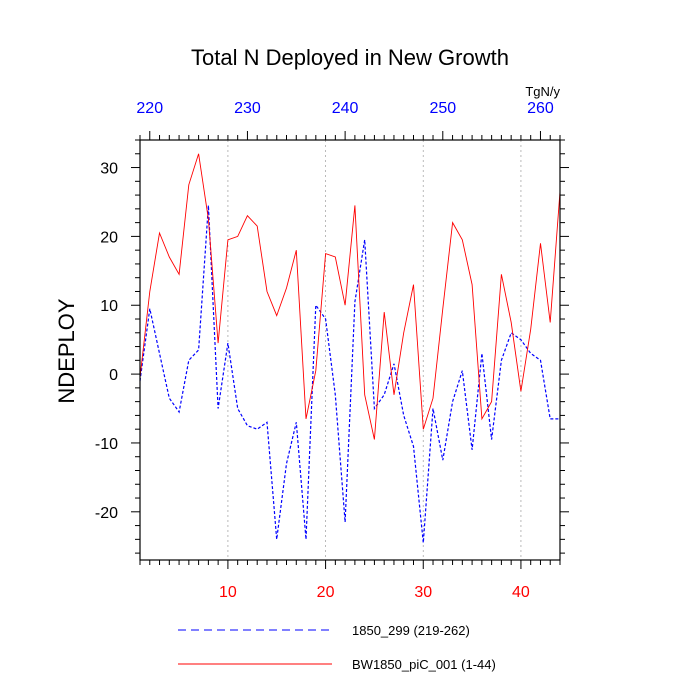 This screenshot has width=700, height=700. Describe the element at coordinates (66, 350) in the screenshot. I see `y-axis-label: NDEPLOY` at that location.